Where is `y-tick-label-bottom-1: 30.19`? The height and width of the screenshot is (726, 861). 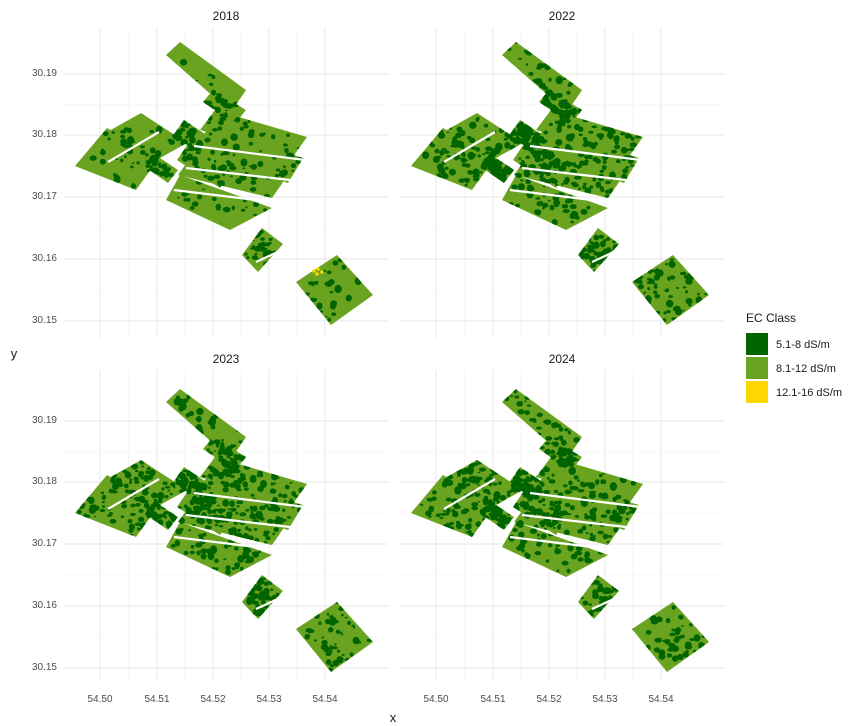 y-tick-label-bottom-1: 30.19 is located at coordinates (44, 420).